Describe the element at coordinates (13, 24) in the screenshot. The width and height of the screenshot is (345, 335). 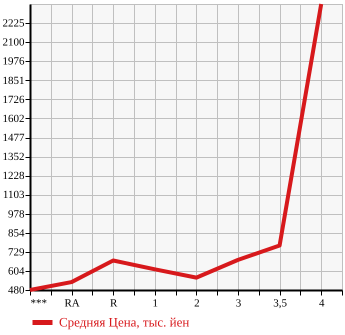
I see `y-tick-label: 2225` at that location.